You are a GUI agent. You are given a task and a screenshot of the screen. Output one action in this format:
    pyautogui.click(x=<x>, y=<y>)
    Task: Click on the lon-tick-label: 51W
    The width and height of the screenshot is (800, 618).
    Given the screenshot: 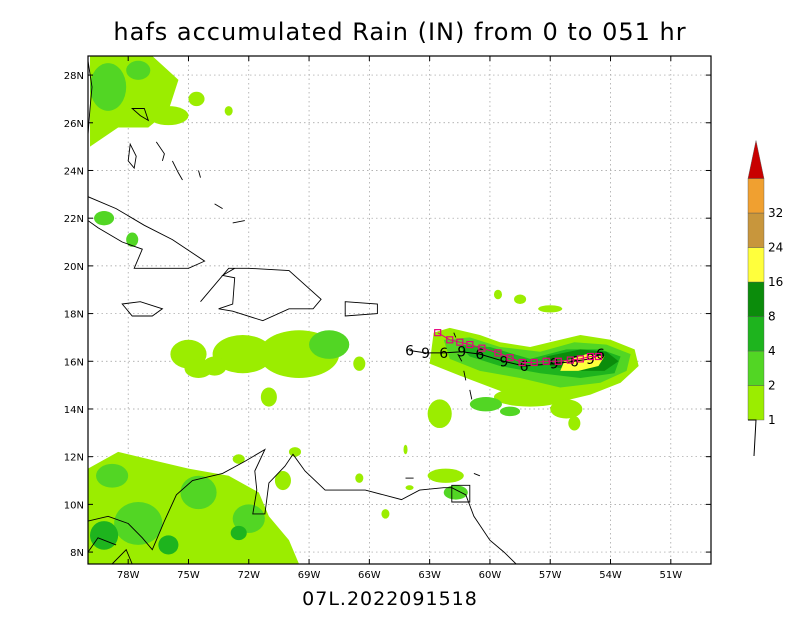 What is the action you would take?
    pyautogui.click(x=670, y=575)
    